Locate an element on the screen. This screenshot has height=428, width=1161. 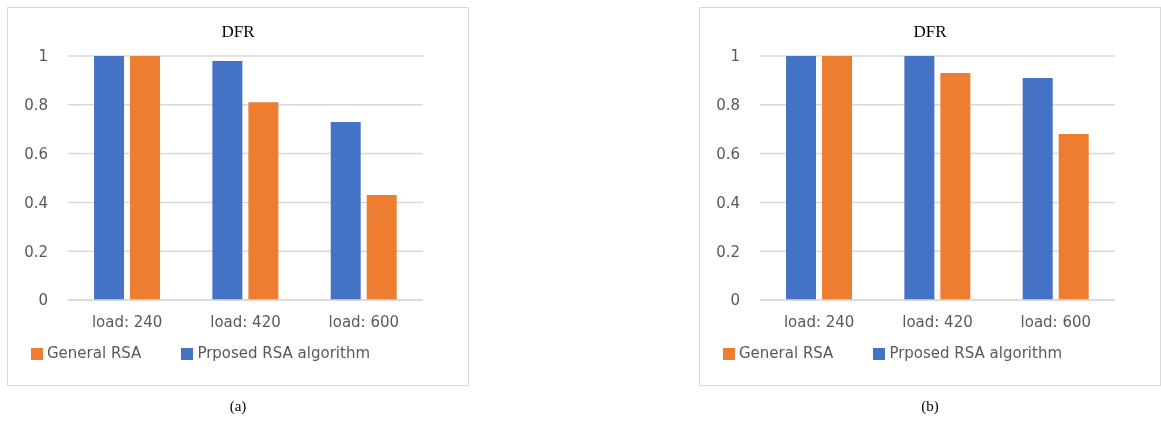
text: (a) is located at coordinates (238, 406).